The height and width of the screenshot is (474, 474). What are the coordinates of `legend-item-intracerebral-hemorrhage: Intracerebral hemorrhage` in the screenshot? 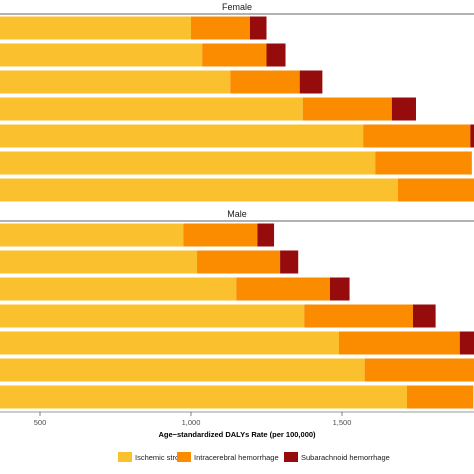 It's located at (228, 457).